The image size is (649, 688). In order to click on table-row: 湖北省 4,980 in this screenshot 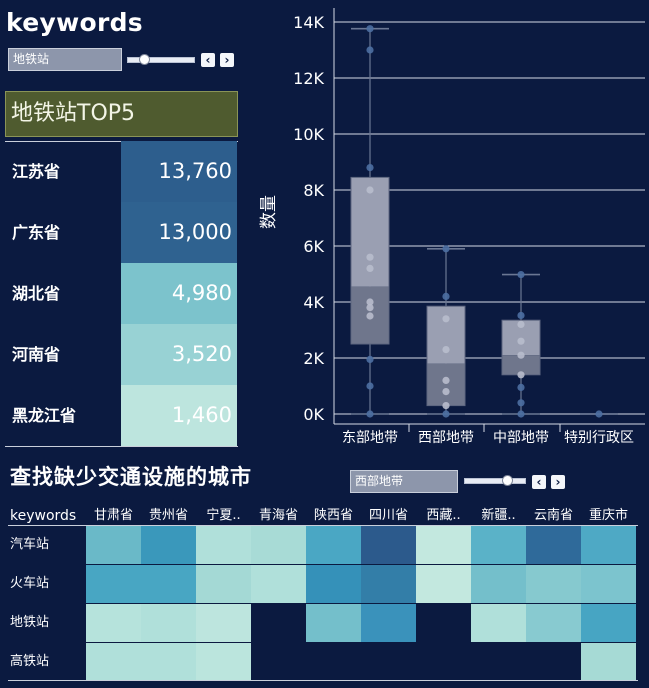, I will do `click(121, 293)`.